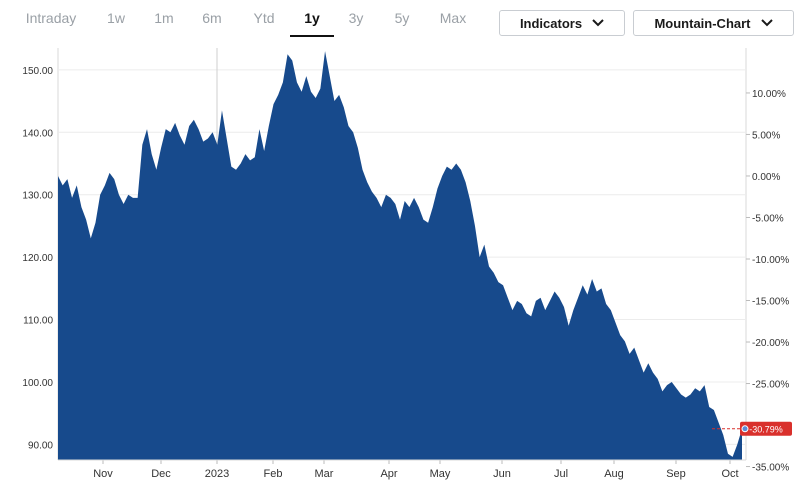  What do you see at coordinates (103, 474) in the screenshot?
I see `x-tick-label: Nov` at bounding box center [103, 474].